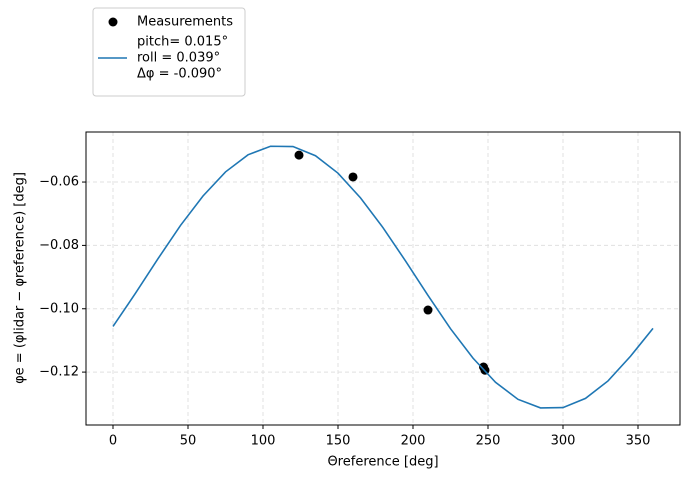  What do you see at coordinates (563, 441) in the screenshot?
I see `x-tick-label: 300` at bounding box center [563, 441].